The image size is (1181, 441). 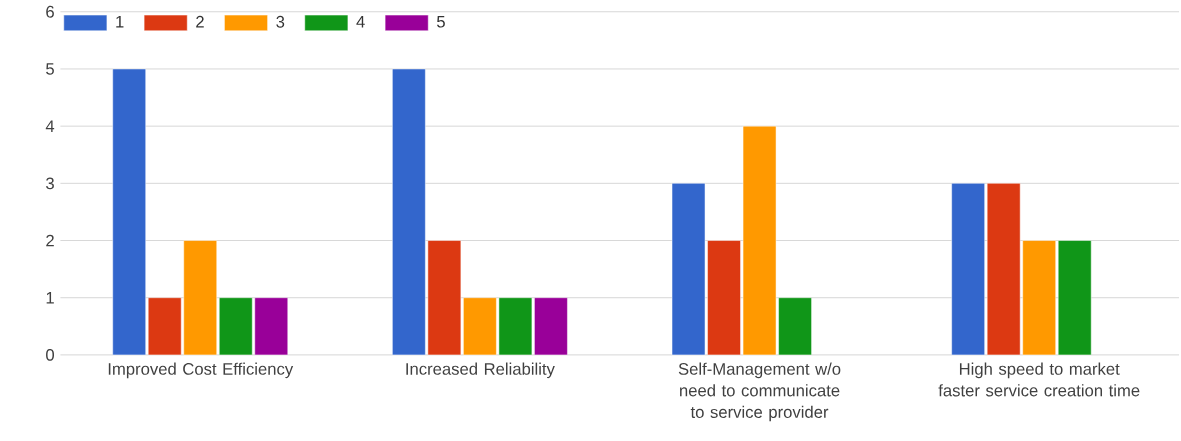 I want to click on y-tick-label: 1, so click(x=50, y=297).